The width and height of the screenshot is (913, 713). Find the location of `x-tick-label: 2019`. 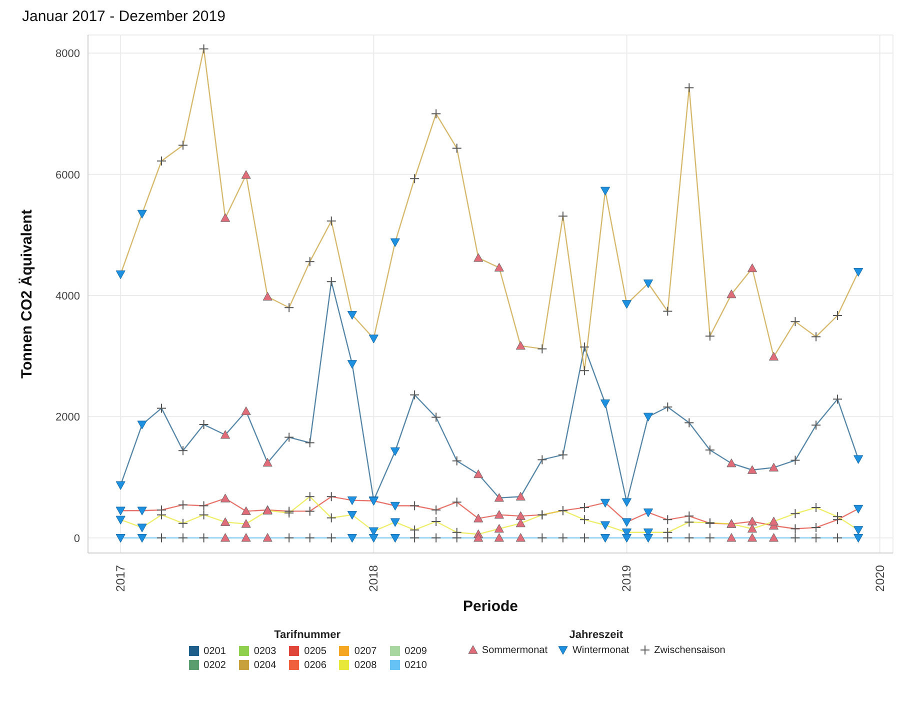

x-tick-label: 2019 is located at coordinates (627, 578).